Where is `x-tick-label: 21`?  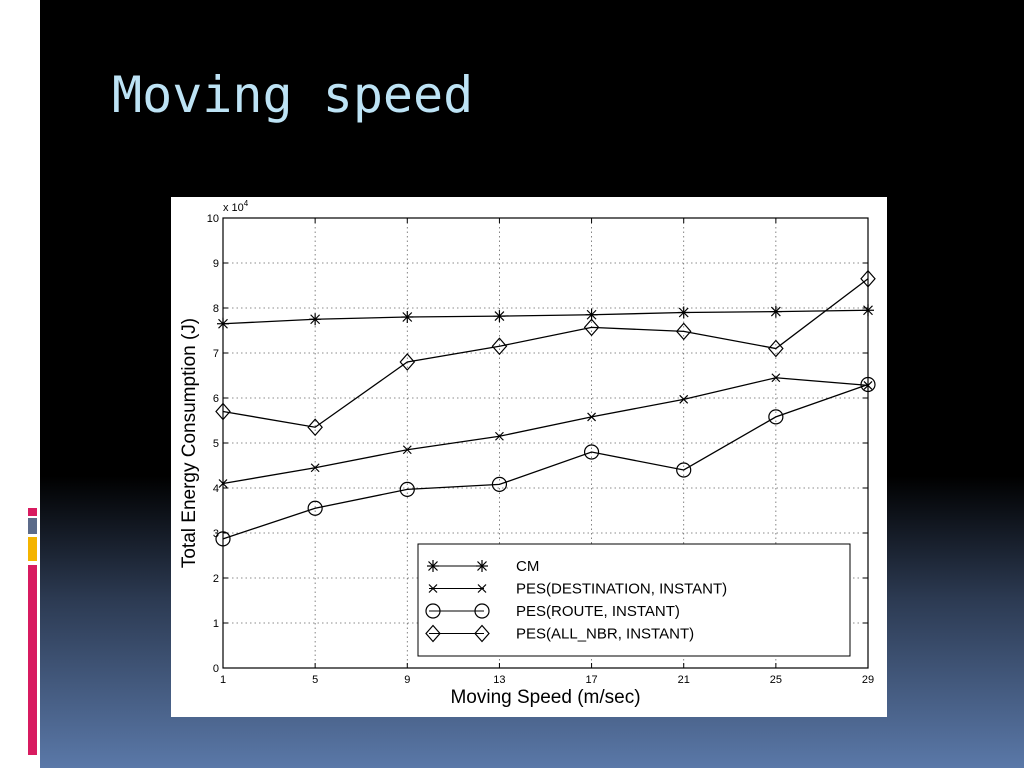
x-tick-label: 21 is located at coordinates (684, 680).